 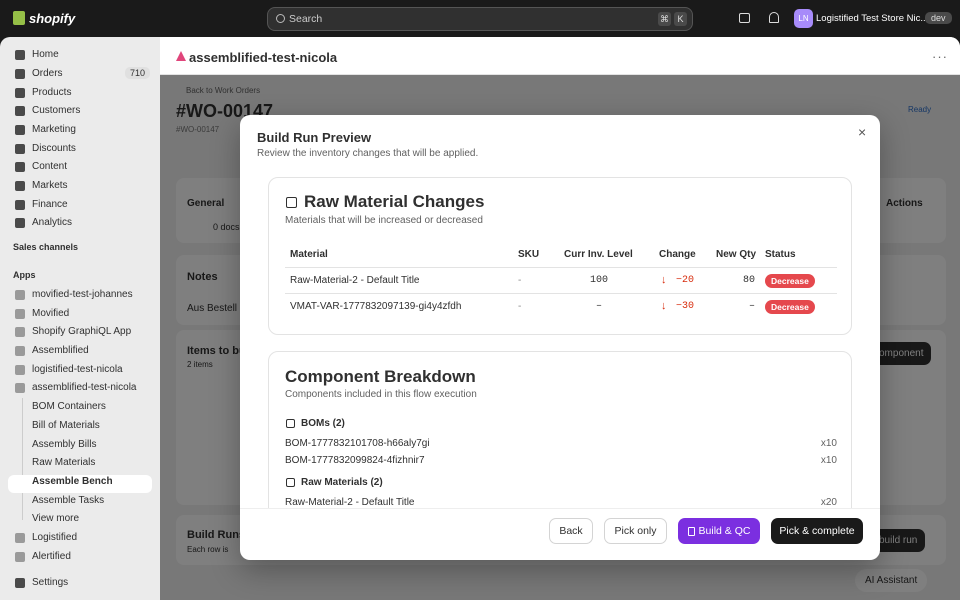 I want to click on sub-item: Assemble Tasks, so click(x=68, y=500).